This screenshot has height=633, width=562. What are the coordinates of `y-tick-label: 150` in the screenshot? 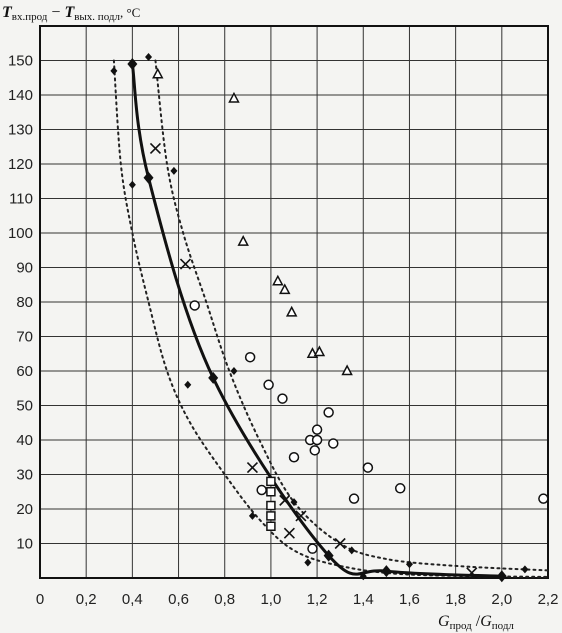 It's located at (20, 61).